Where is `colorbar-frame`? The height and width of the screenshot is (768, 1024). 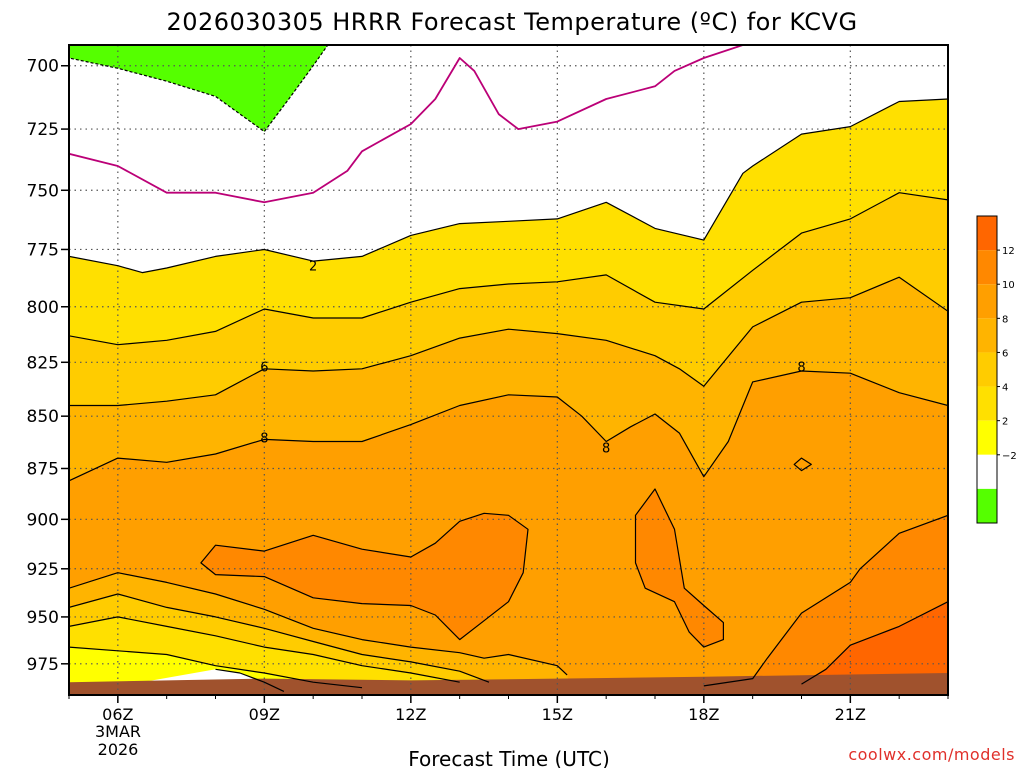 colorbar-frame is located at coordinates (987, 369).